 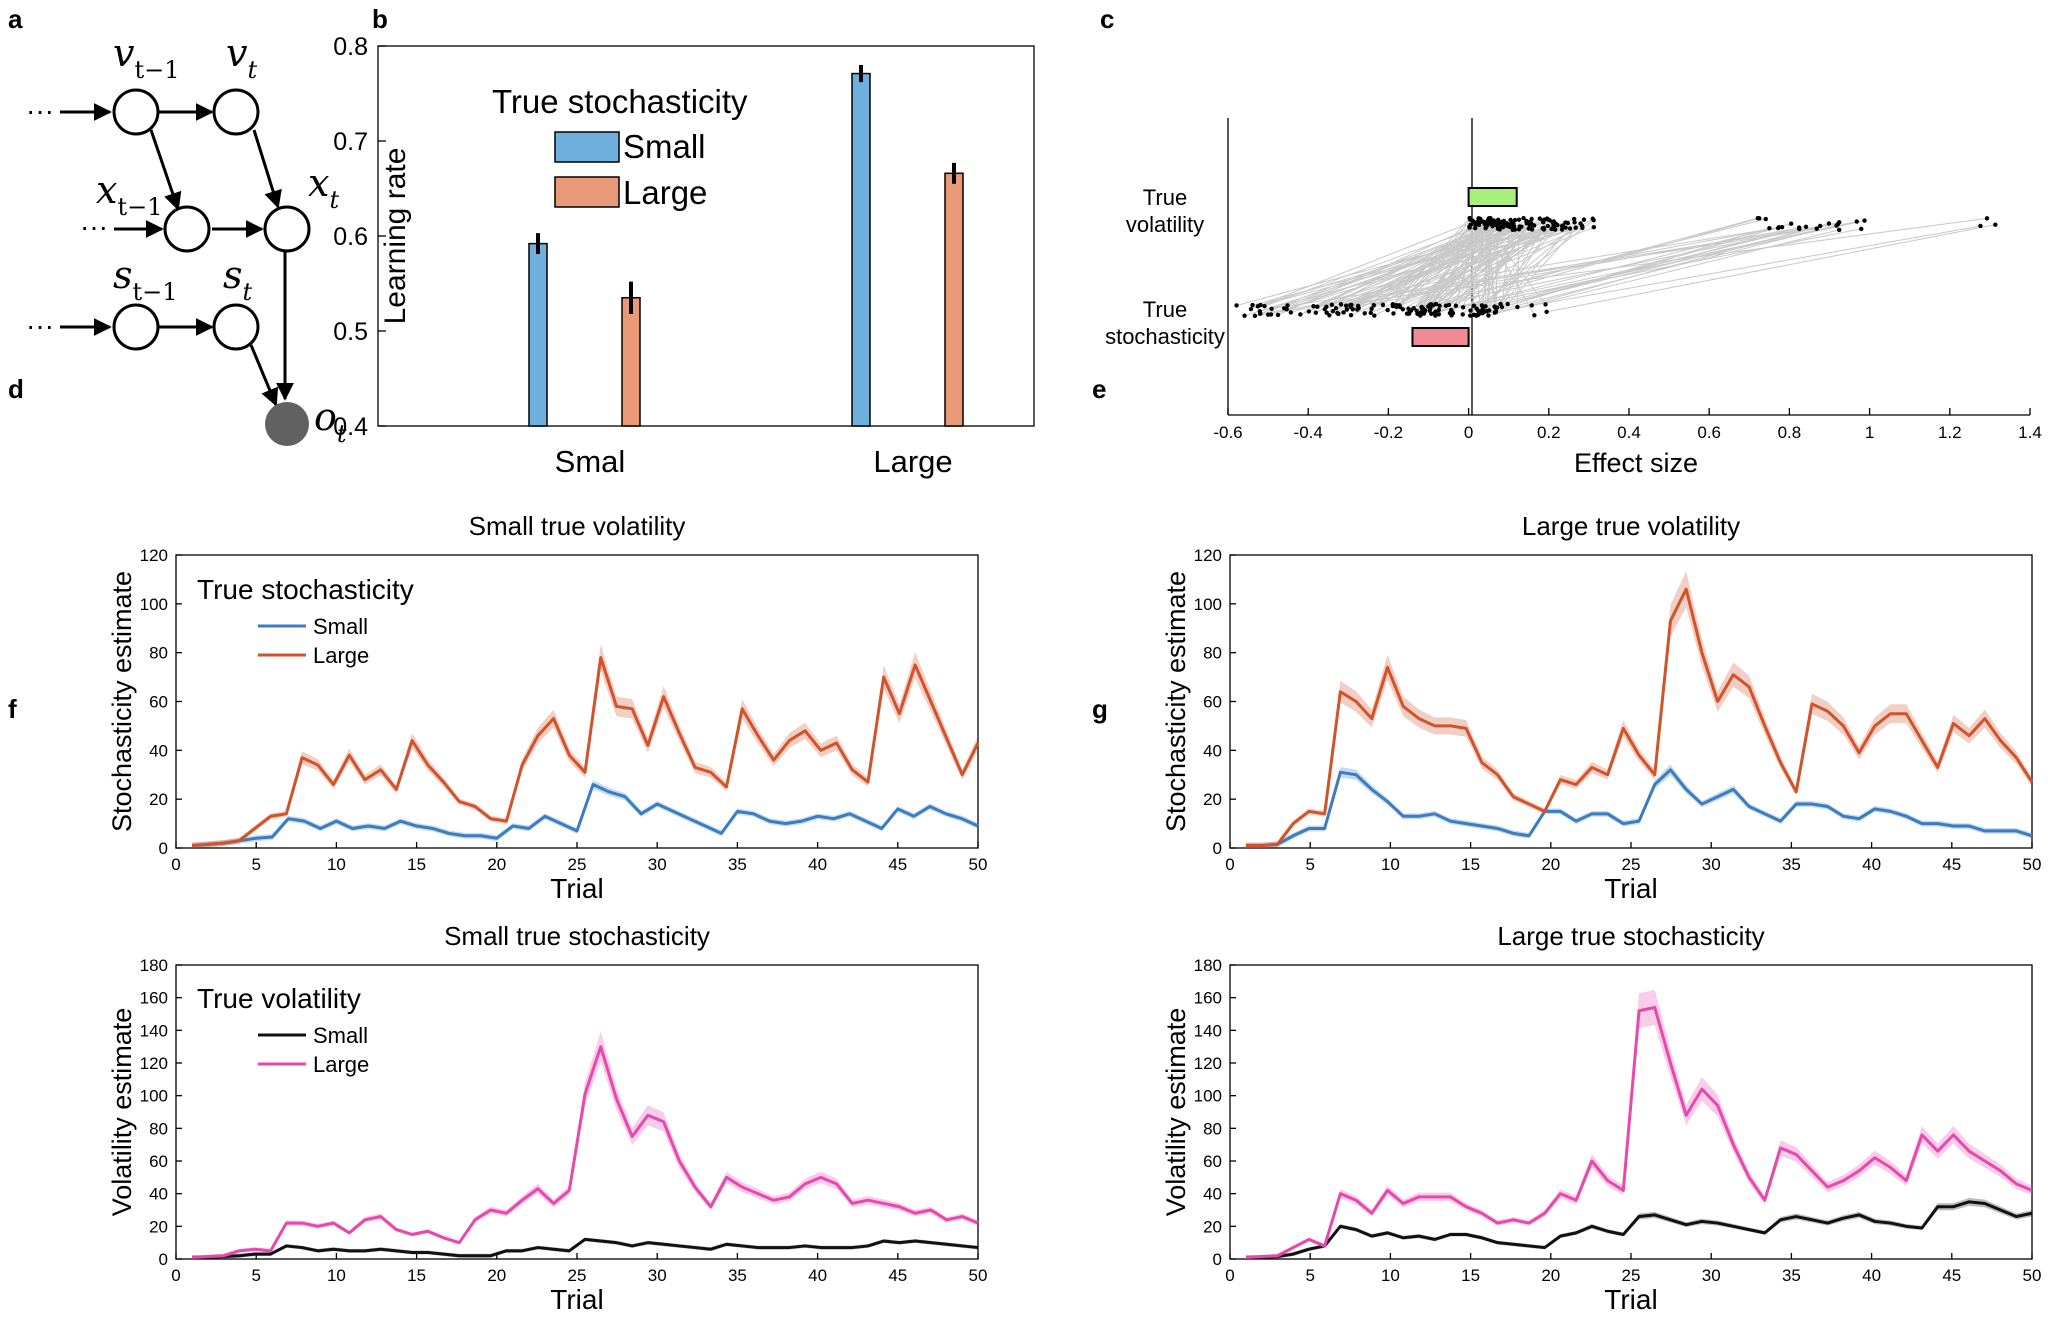 What do you see at coordinates (1790, 432) in the screenshot?
I see `x-tick-label-c: 0.8` at bounding box center [1790, 432].